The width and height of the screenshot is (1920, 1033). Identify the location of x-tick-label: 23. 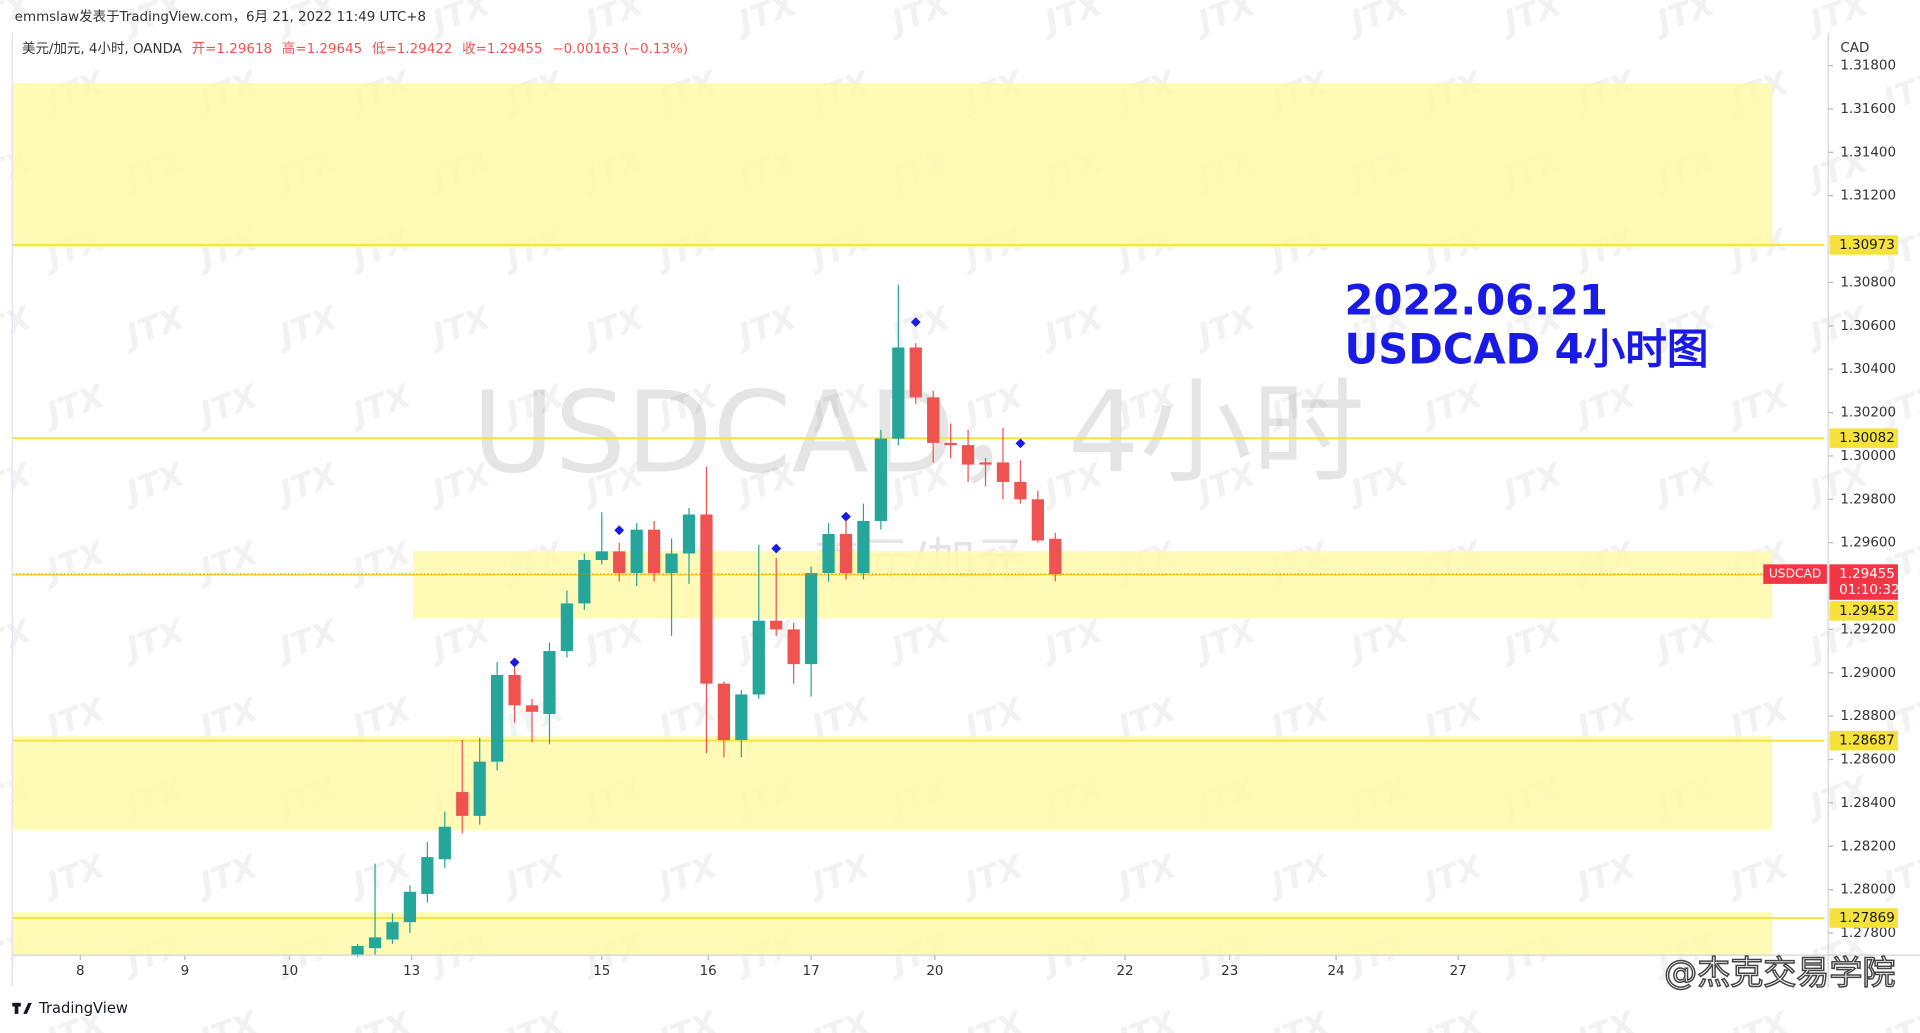
(1229, 971).